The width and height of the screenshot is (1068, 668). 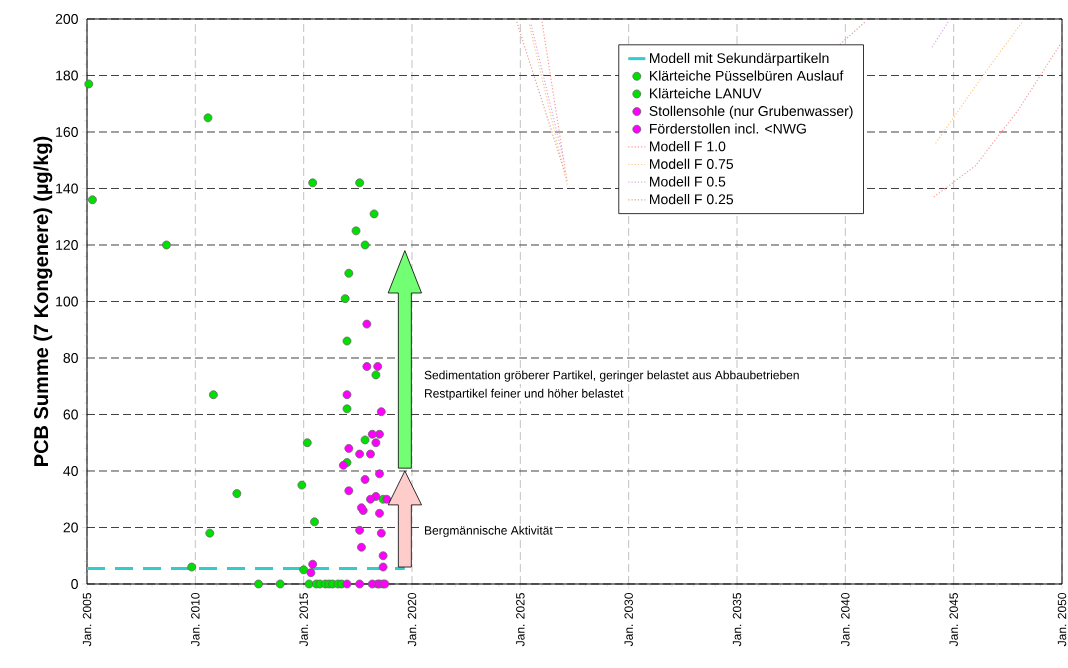 What do you see at coordinates (67, 75) in the screenshot?
I see `y-tick-label: 180` at bounding box center [67, 75].